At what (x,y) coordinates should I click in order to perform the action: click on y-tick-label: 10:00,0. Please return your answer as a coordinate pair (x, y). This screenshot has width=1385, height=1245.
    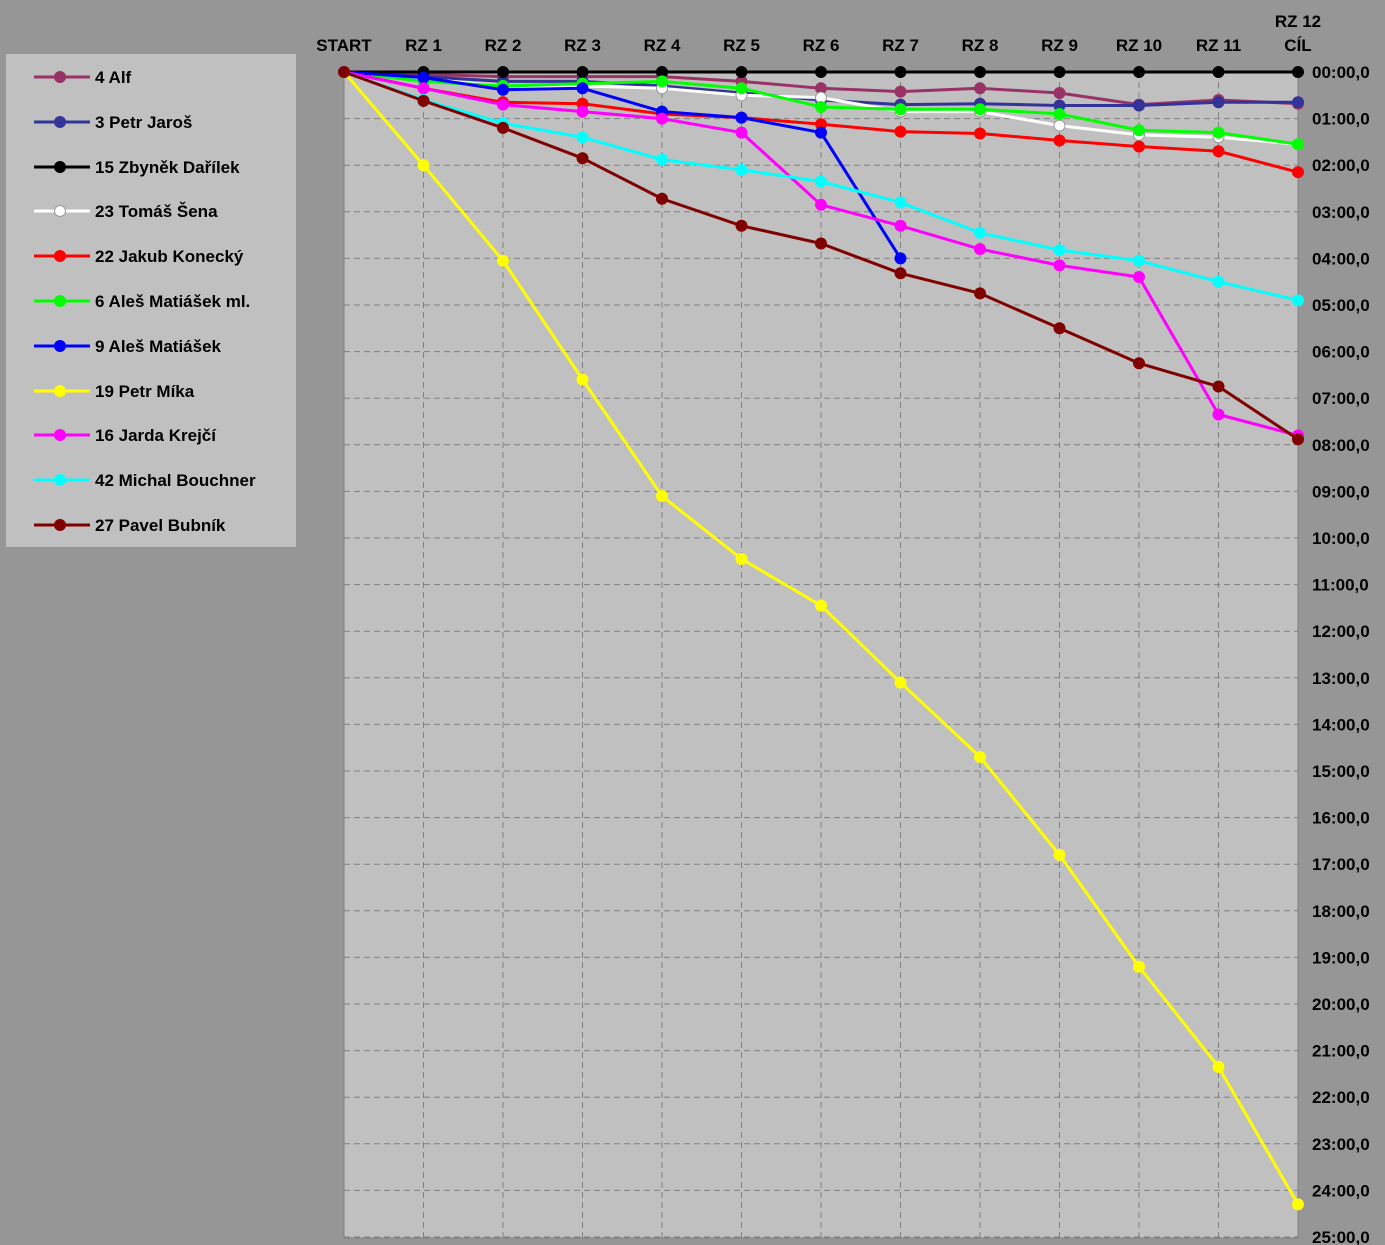
    Looking at the image, I should click on (1341, 538).